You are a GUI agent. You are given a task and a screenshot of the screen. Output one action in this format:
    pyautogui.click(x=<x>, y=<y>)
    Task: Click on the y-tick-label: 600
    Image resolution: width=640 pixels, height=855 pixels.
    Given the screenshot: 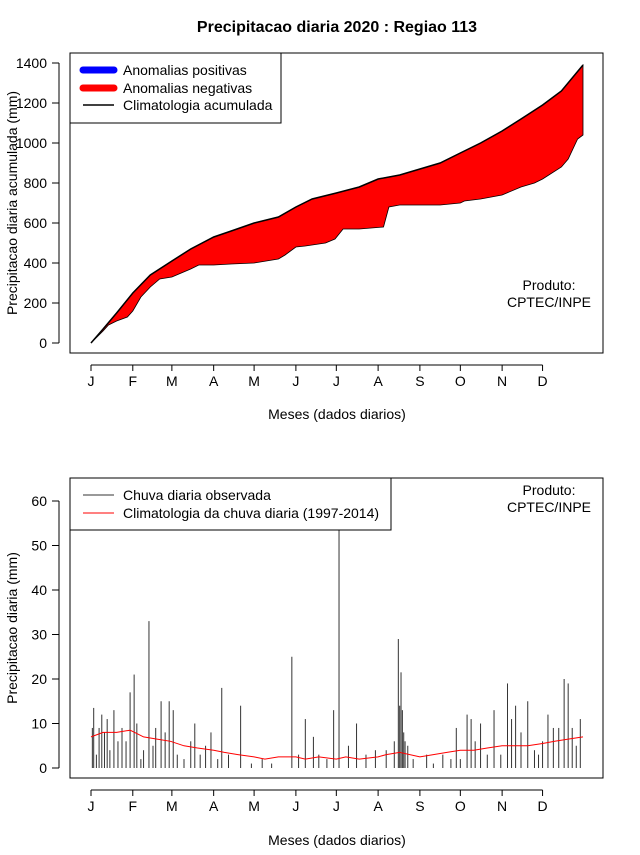 What is the action you would take?
    pyautogui.click(x=36, y=223)
    